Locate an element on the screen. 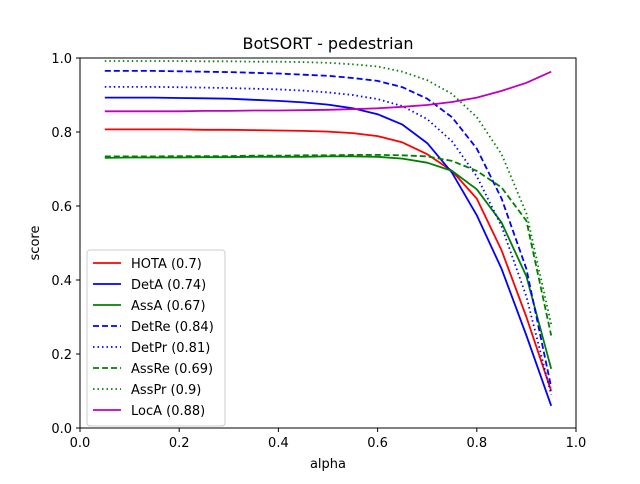  x-tick-label: 0.4 is located at coordinates (278, 443).